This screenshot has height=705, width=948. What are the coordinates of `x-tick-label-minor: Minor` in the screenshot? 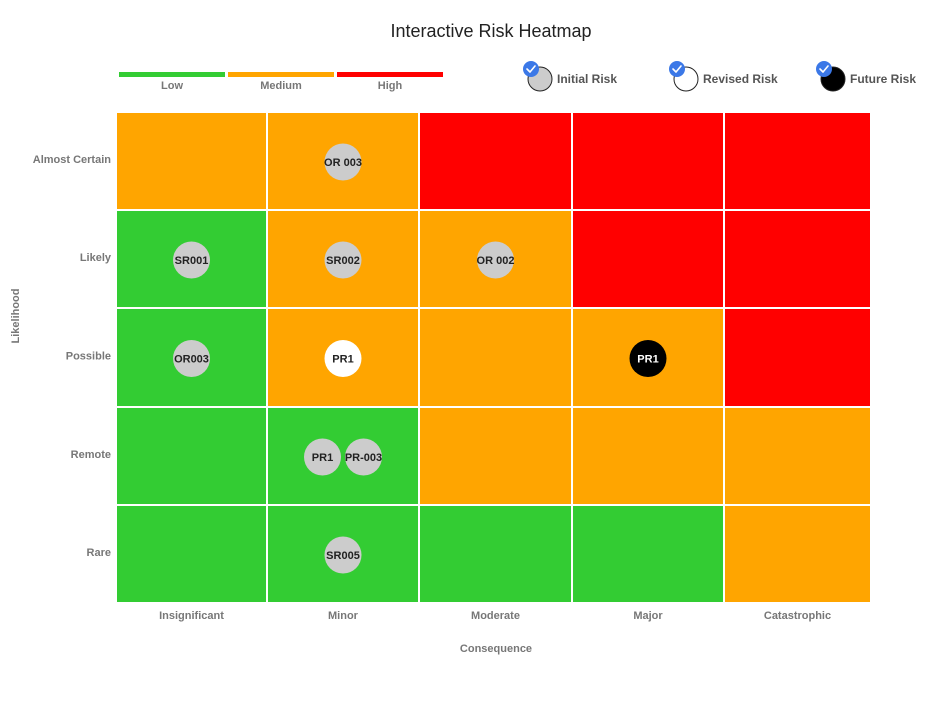 It's located at (343, 616).